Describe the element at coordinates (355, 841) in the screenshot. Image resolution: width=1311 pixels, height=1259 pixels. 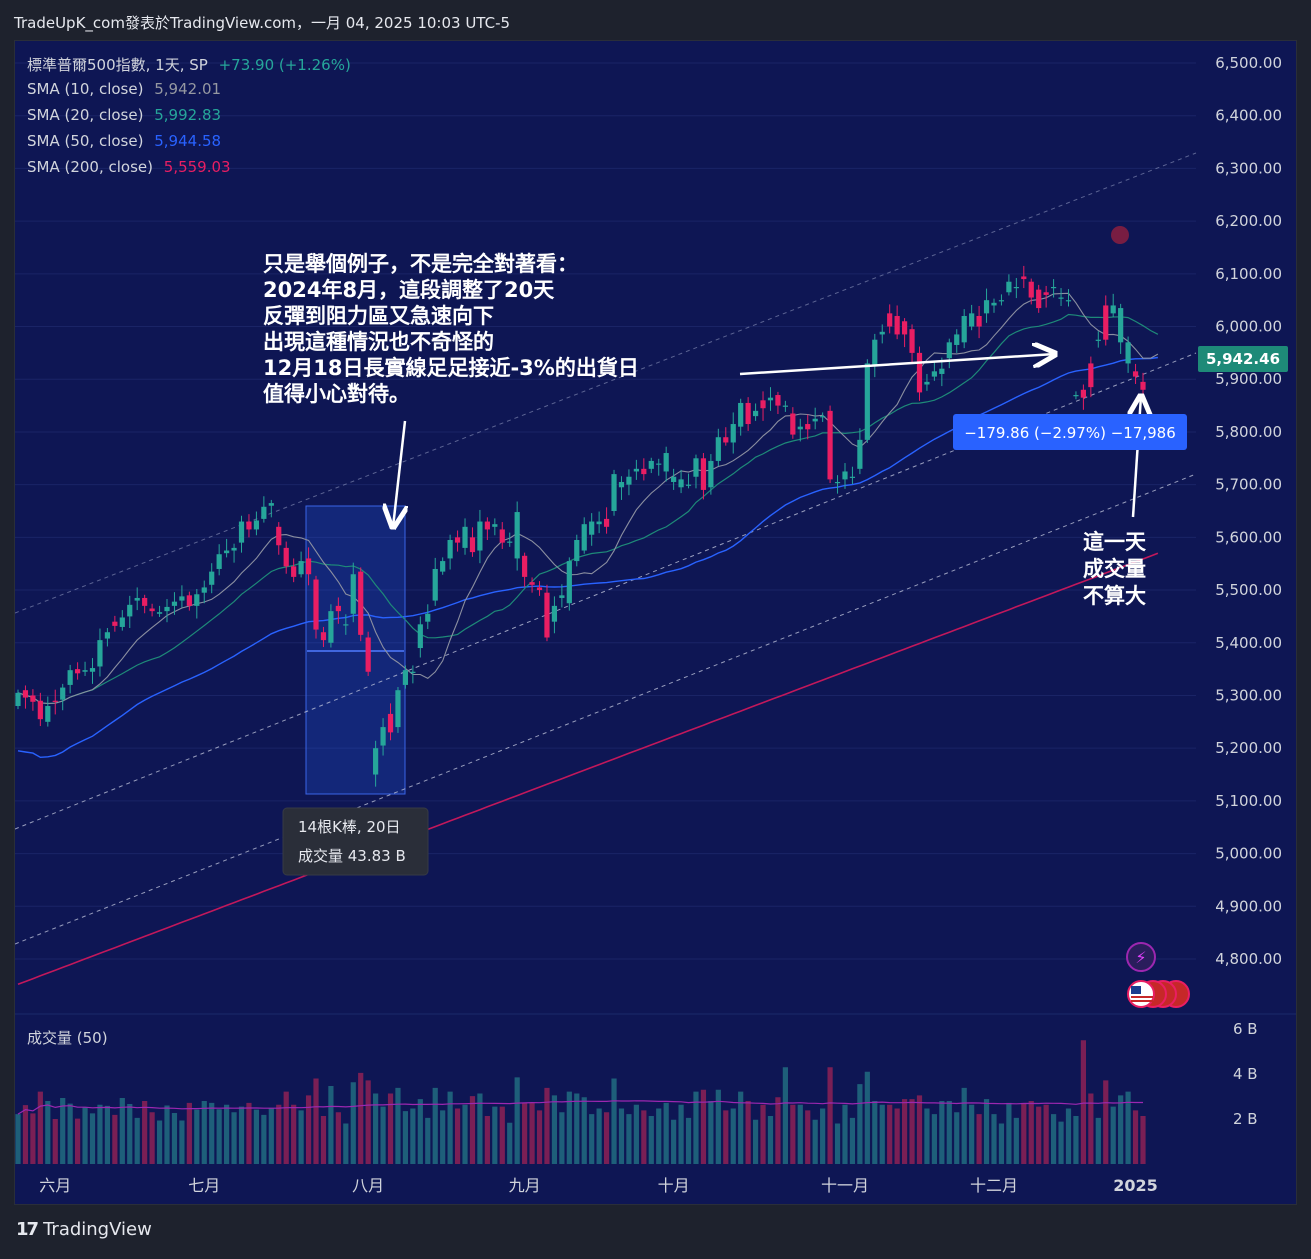
I see `range-info-box: 14根K棒, 20日 成交量 43.83 B` at that location.